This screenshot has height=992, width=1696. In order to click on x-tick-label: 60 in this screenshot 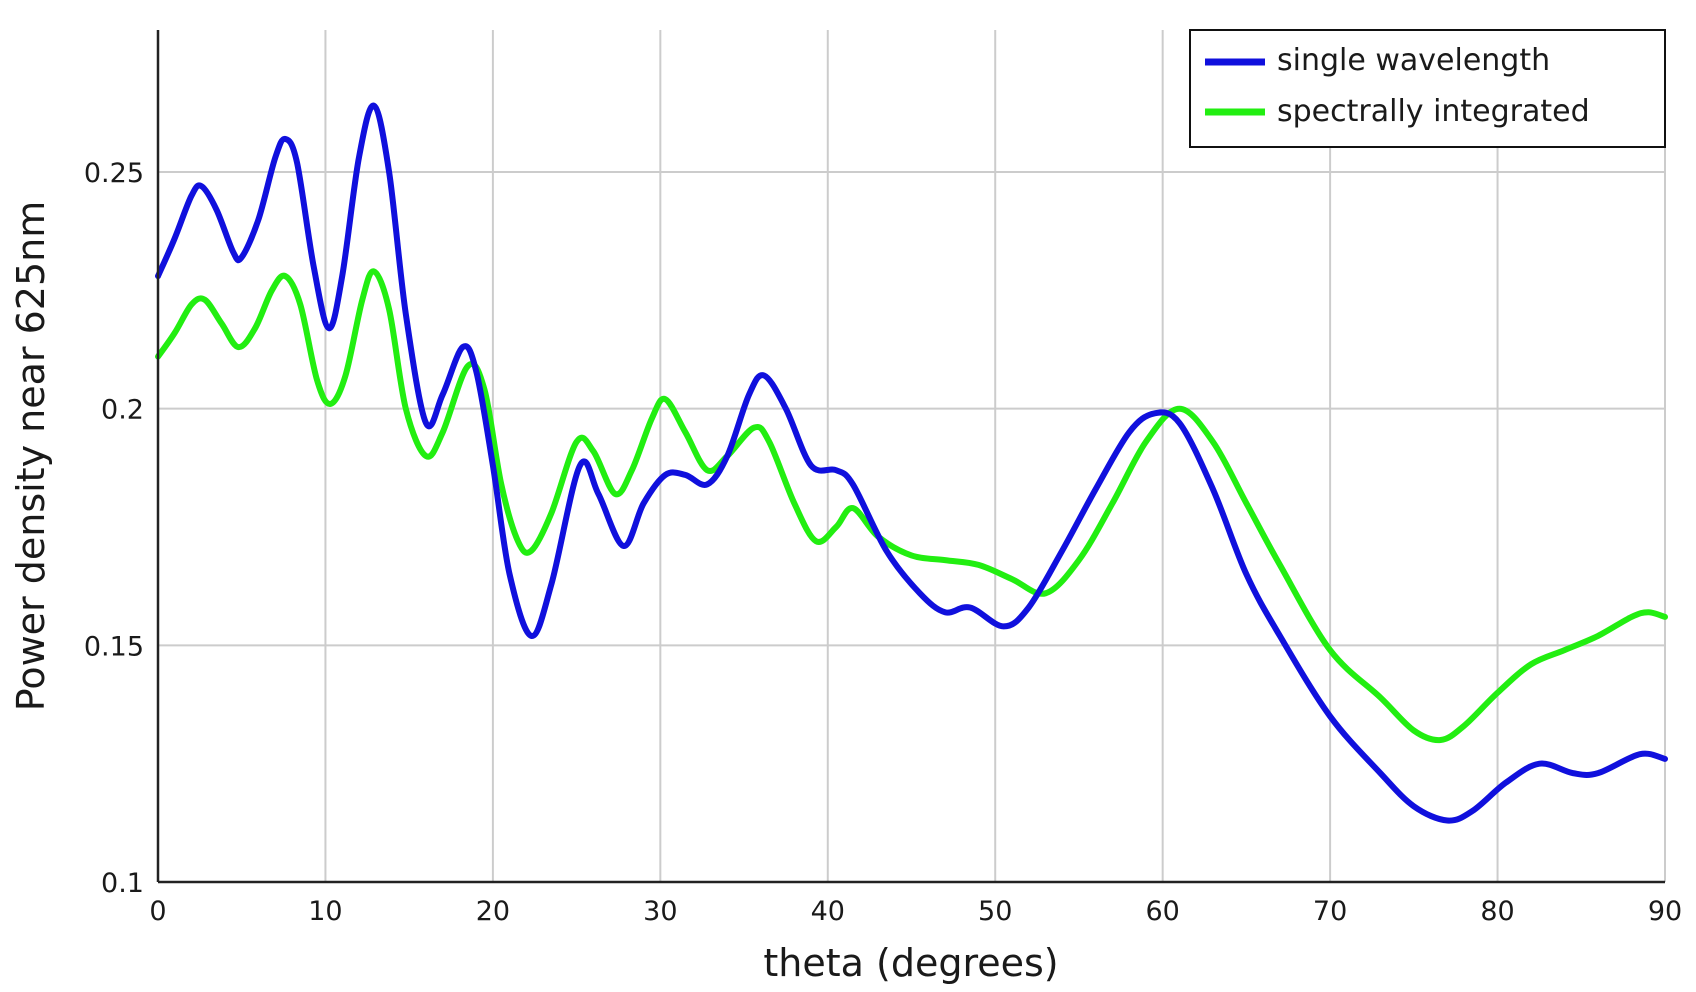, I will do `click(1162, 911)`.